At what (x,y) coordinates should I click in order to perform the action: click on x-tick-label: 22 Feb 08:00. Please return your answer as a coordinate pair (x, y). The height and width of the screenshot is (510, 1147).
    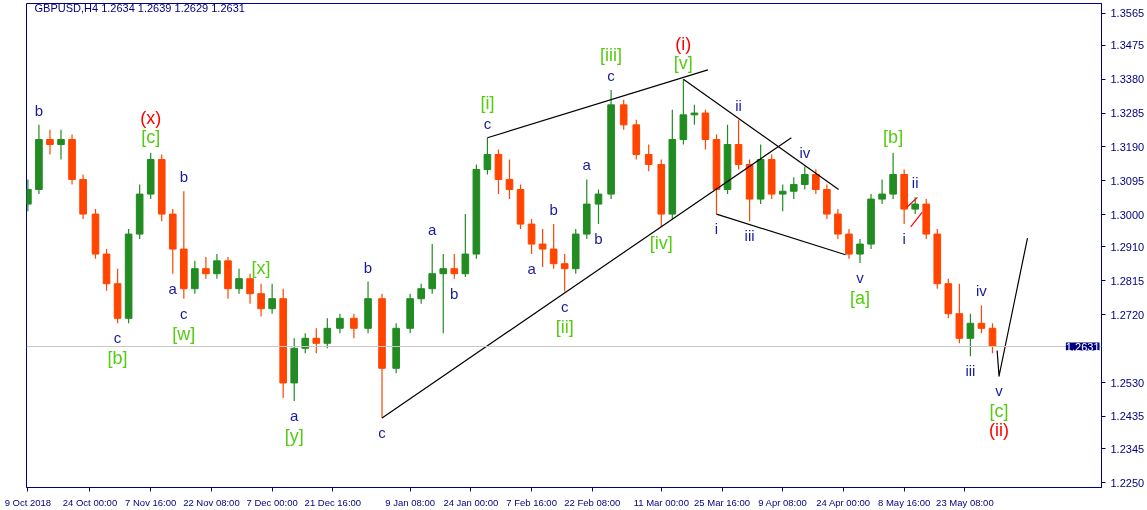
    Looking at the image, I should click on (592, 502).